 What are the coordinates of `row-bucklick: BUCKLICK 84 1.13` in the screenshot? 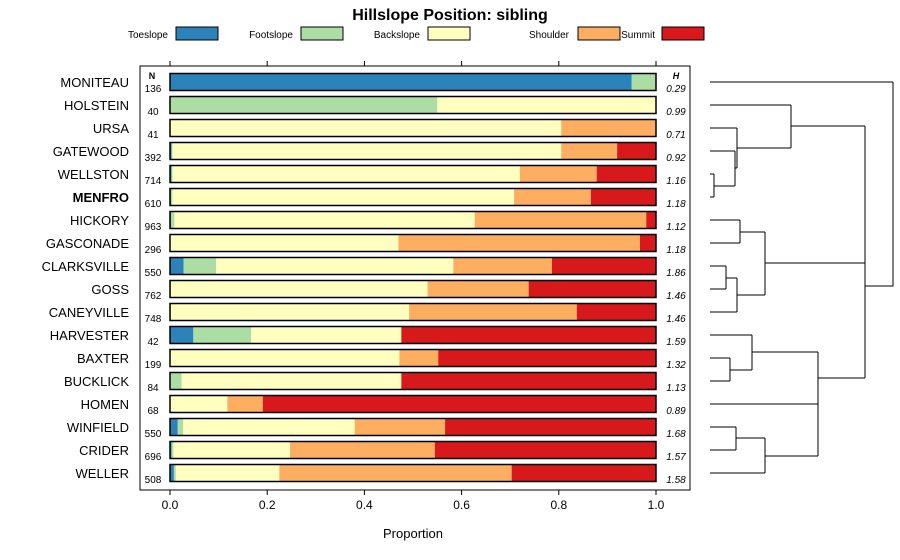 It's located at (375, 382).